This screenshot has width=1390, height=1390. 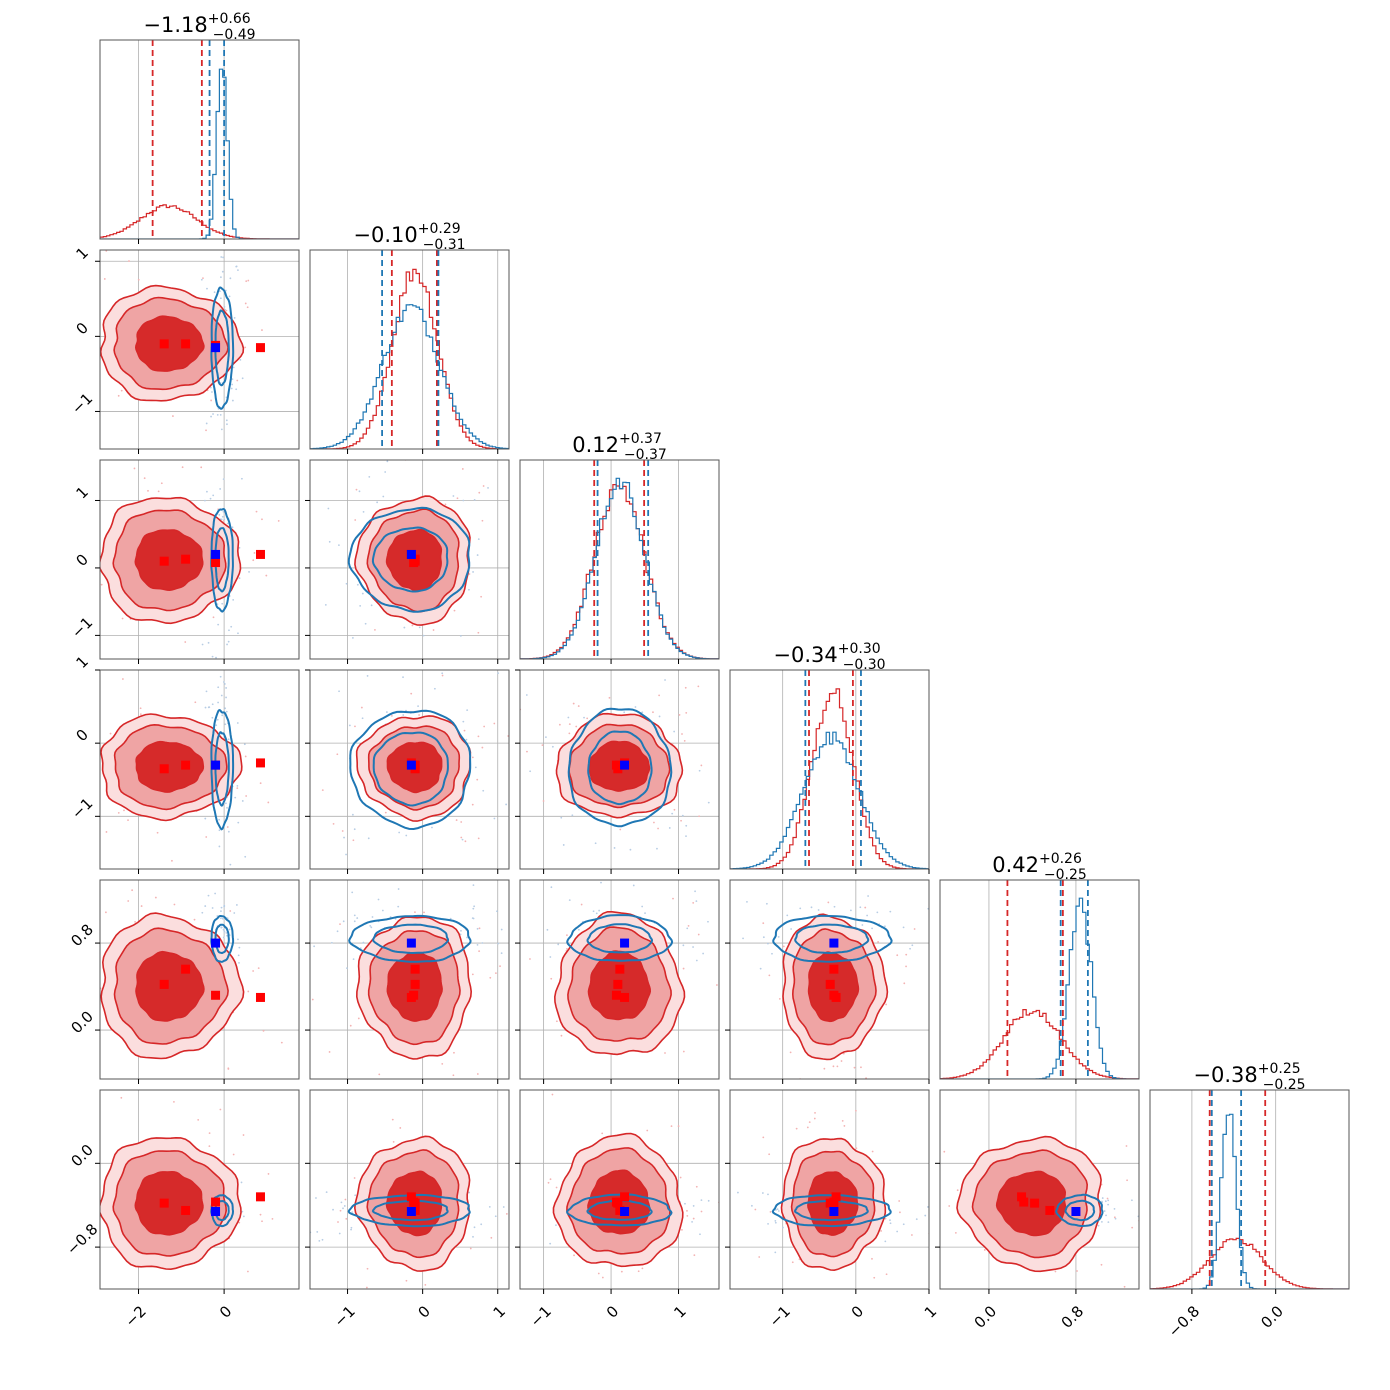 I want to click on title-plus: +0.66, so click(x=229, y=19).